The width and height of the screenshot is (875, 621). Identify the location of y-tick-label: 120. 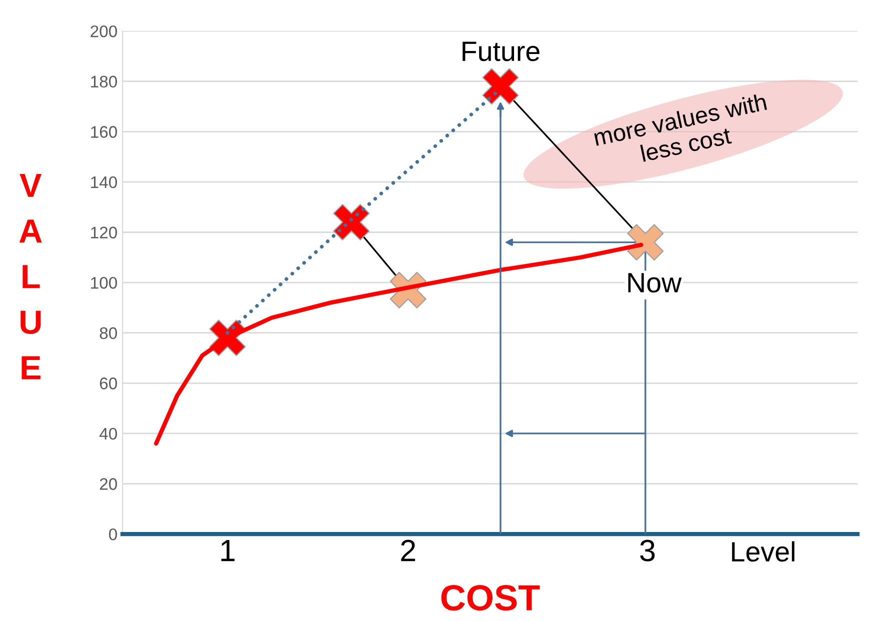
(104, 232).